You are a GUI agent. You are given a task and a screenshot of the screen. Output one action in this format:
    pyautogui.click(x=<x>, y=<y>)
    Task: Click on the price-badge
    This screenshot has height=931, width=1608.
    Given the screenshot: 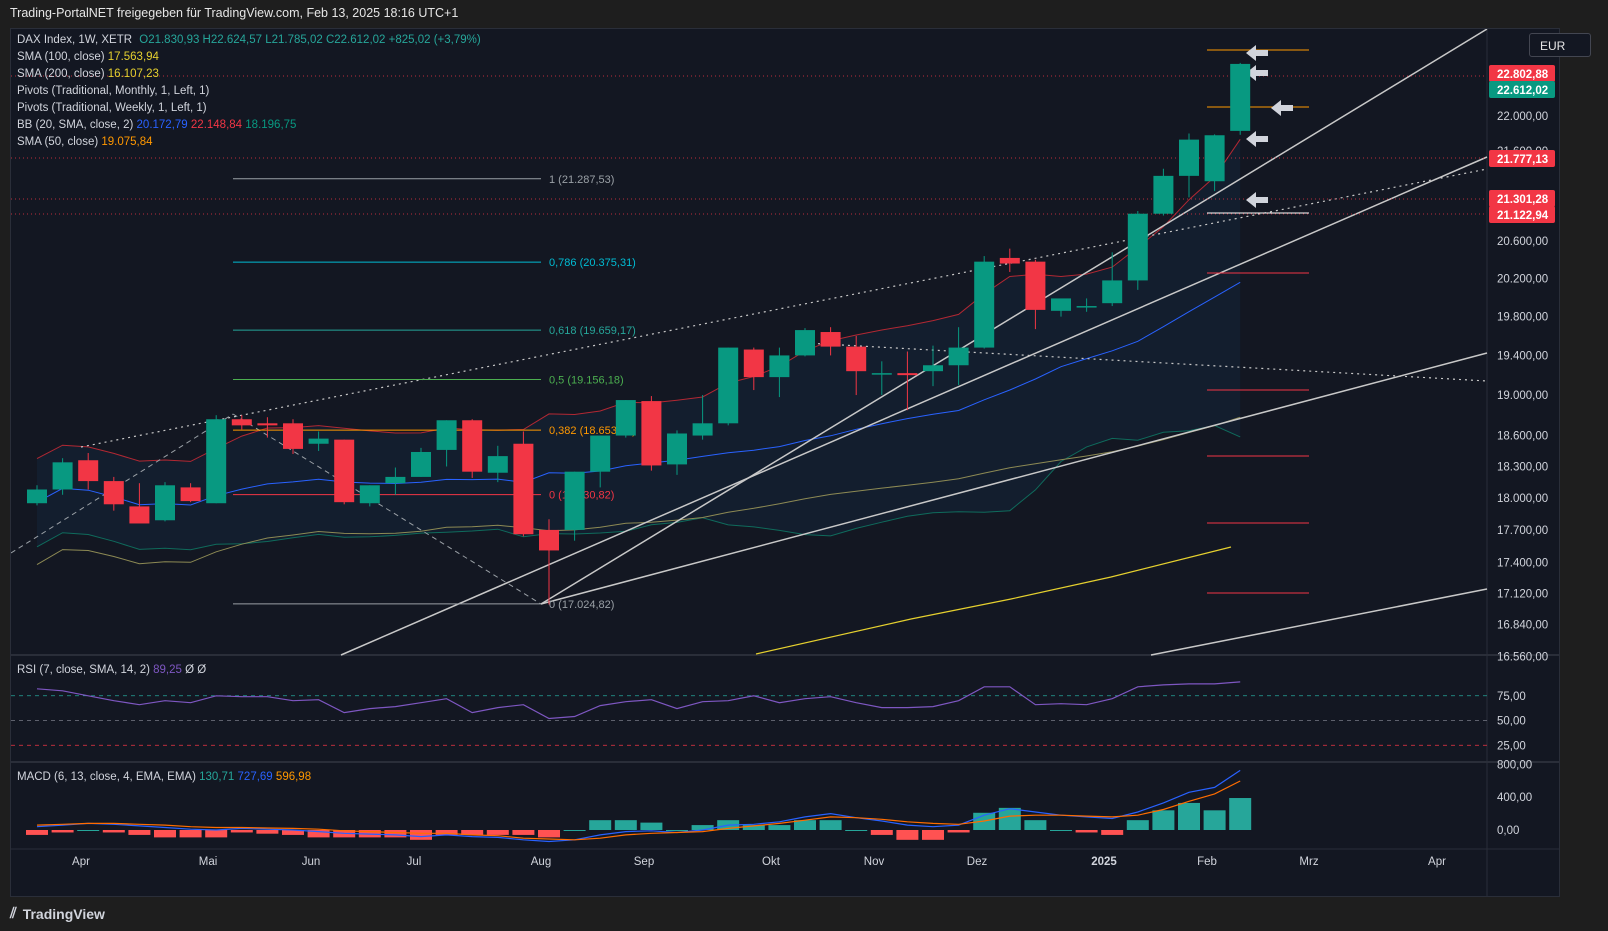 What is the action you would take?
    pyautogui.click(x=1522, y=198)
    